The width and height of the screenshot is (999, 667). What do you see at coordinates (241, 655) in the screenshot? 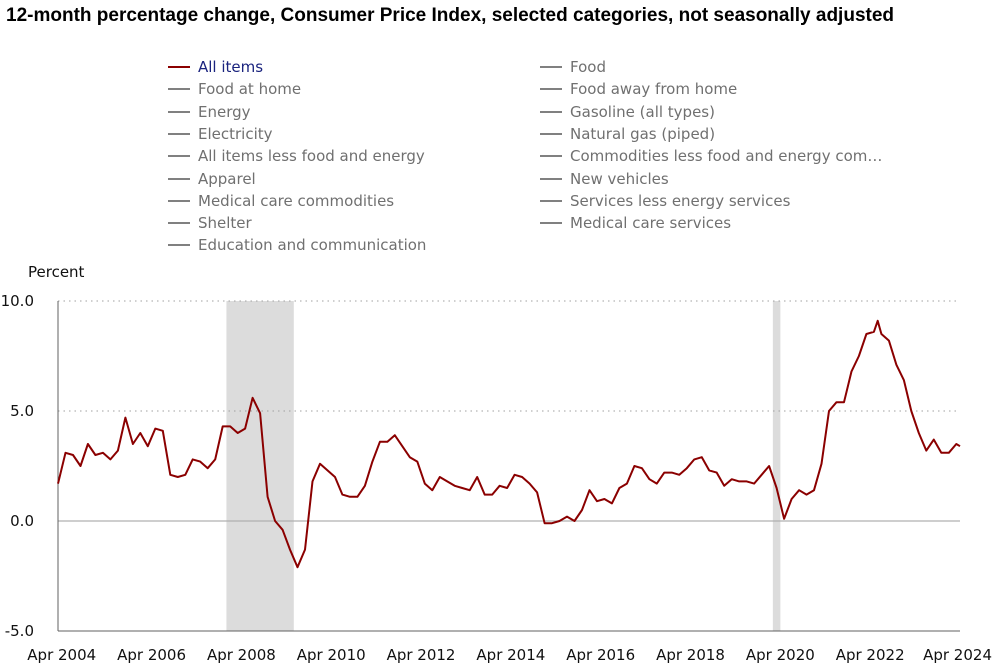
I see `x-tick-label: Apr 2008` at bounding box center [241, 655].